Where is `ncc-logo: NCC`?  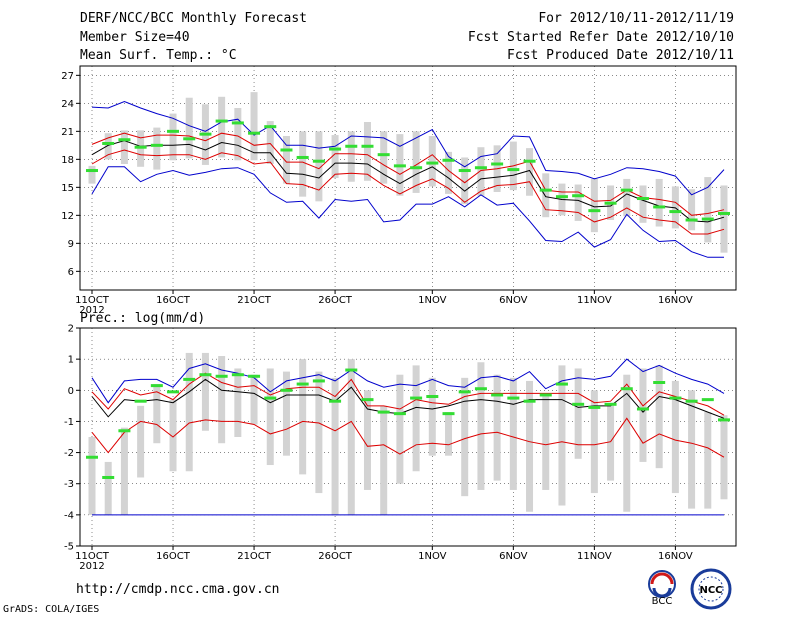 ncc-logo: NCC is located at coordinates (711, 589).